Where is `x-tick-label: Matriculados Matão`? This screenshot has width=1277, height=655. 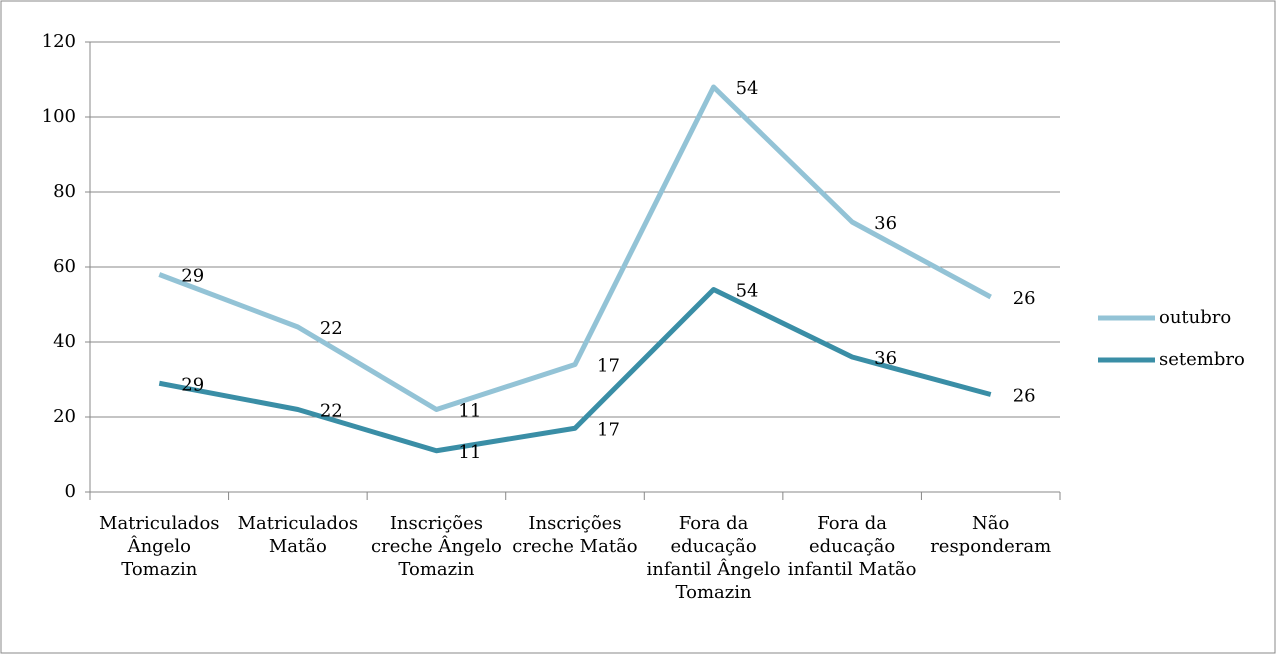
x-tick-label: Matriculados Matão is located at coordinates (298, 535).